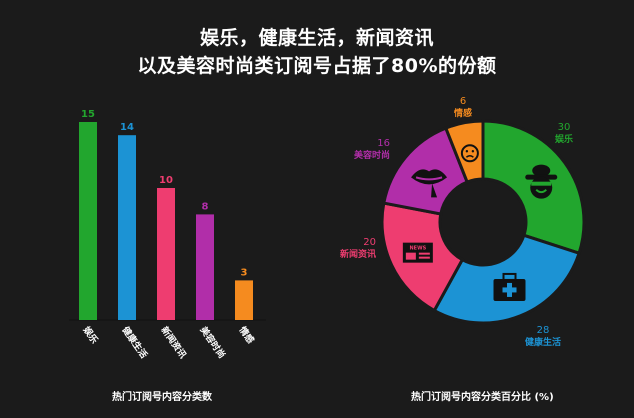  Describe the element at coordinates (543, 342) in the screenshot. I see `donut-category-label: 健康生活` at that location.